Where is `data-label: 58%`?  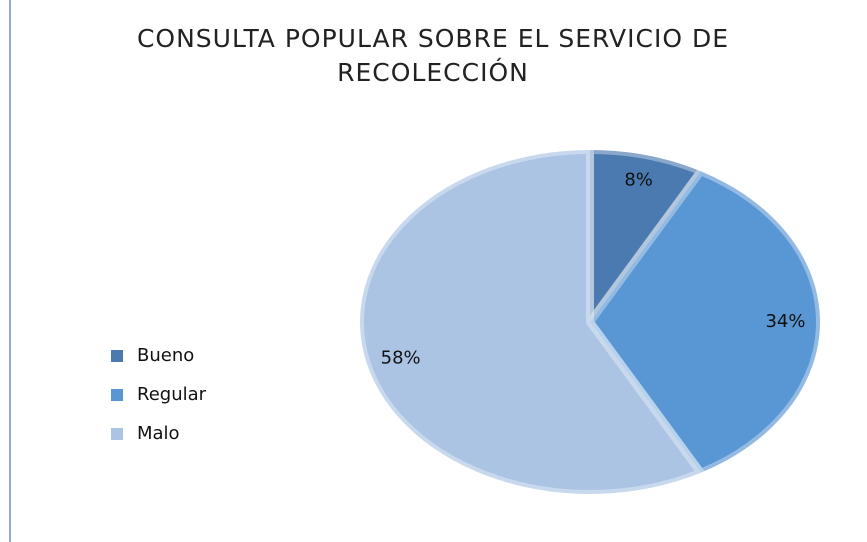
data-label: 58% is located at coordinates (401, 357).